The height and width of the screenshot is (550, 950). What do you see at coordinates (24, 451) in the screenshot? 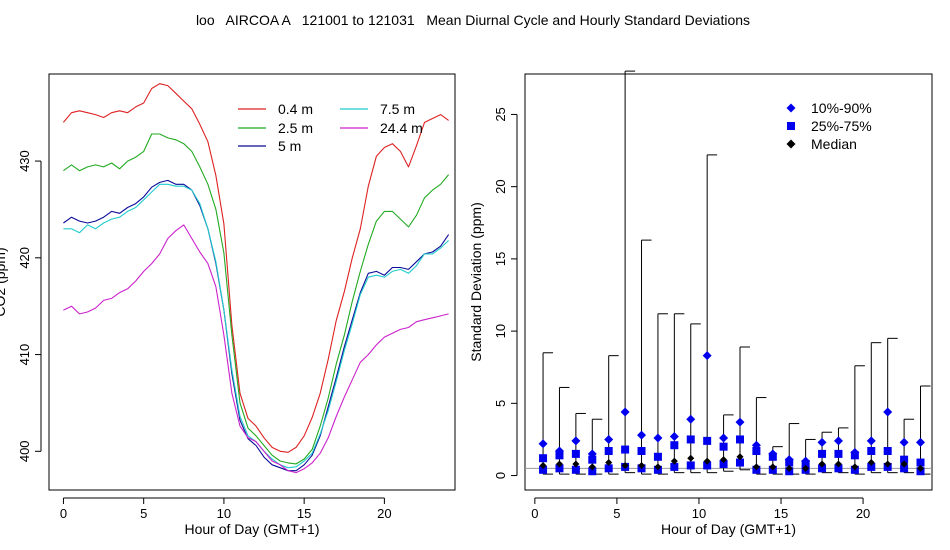
I see `y-tick-label: 400` at bounding box center [24, 451].